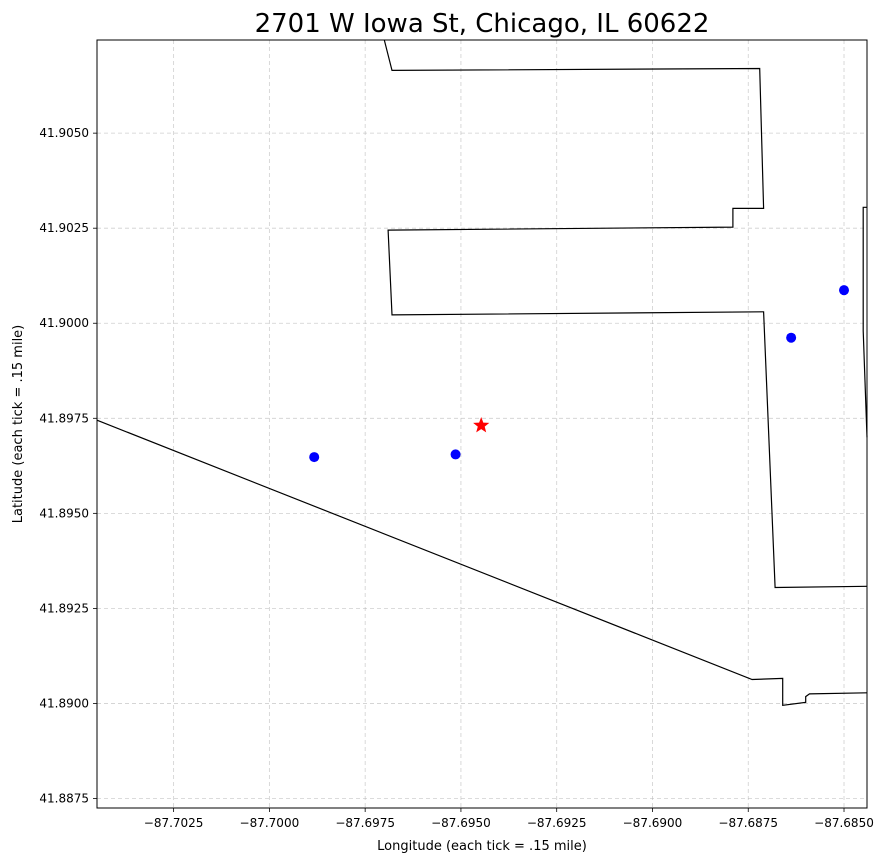  I want to click on map-title: 2701 W Iowa St, Chicago, IL 60622, so click(482, 24).